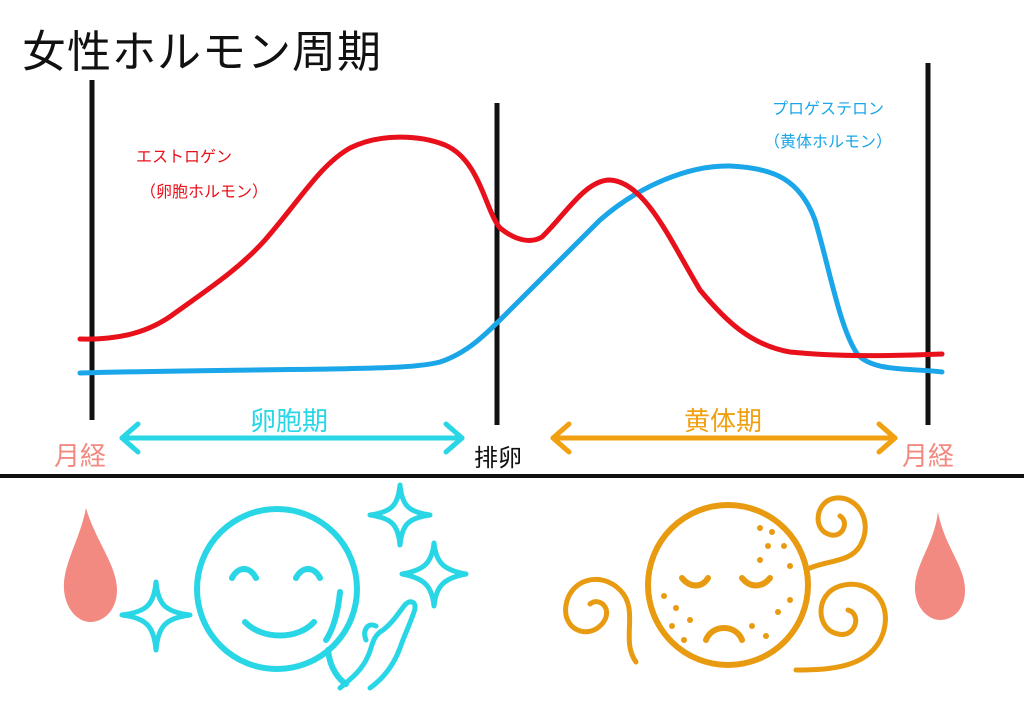  What do you see at coordinates (724, 438) in the screenshot?
I see `luteal-arrow` at bounding box center [724, 438].